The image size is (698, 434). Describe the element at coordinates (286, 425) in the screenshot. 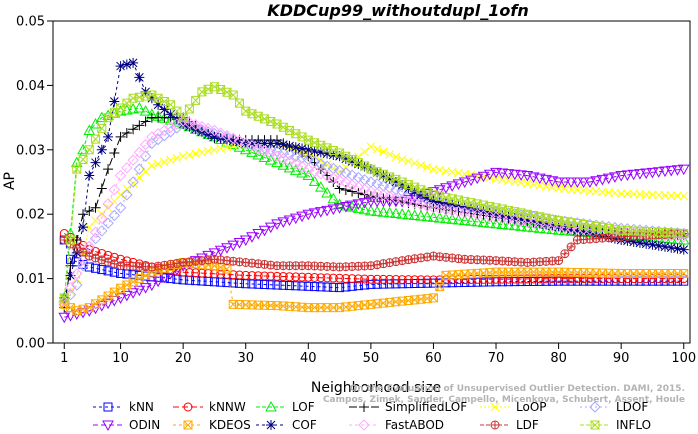

I see `legend-item-cof: COF` at that location.